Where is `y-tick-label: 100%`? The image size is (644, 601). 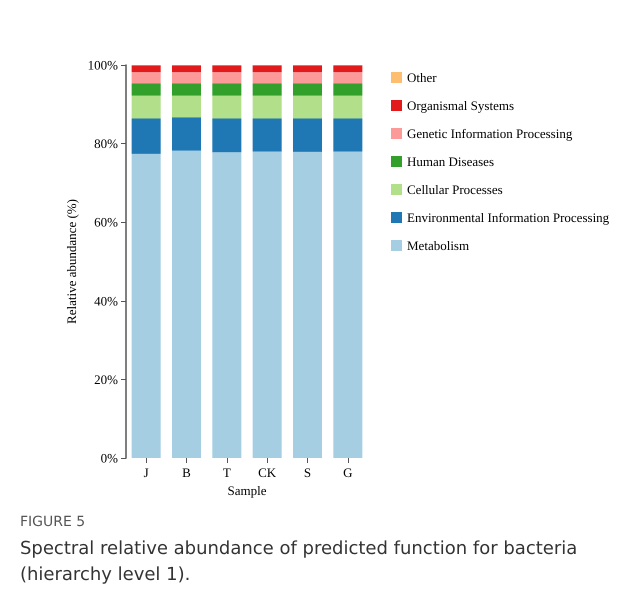
y-tick-label: 100% is located at coordinates (103, 65).